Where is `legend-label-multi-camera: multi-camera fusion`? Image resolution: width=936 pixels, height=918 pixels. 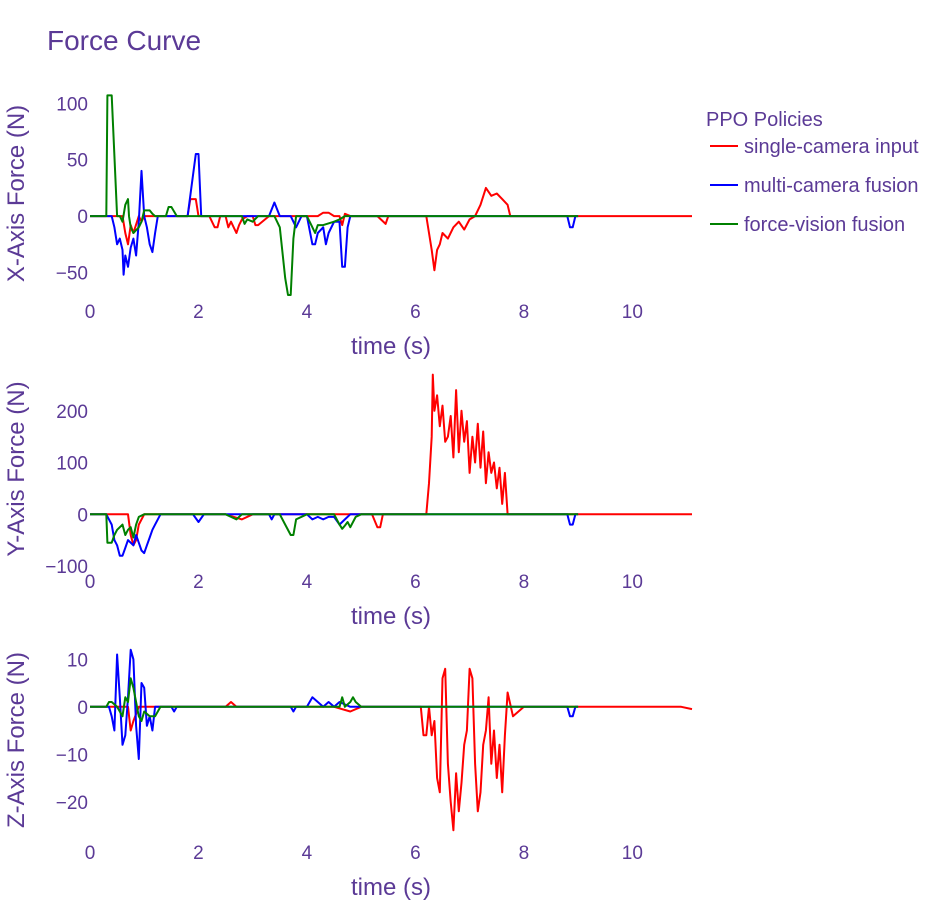 legend-label-multi-camera: multi-camera fusion is located at coordinates (831, 186).